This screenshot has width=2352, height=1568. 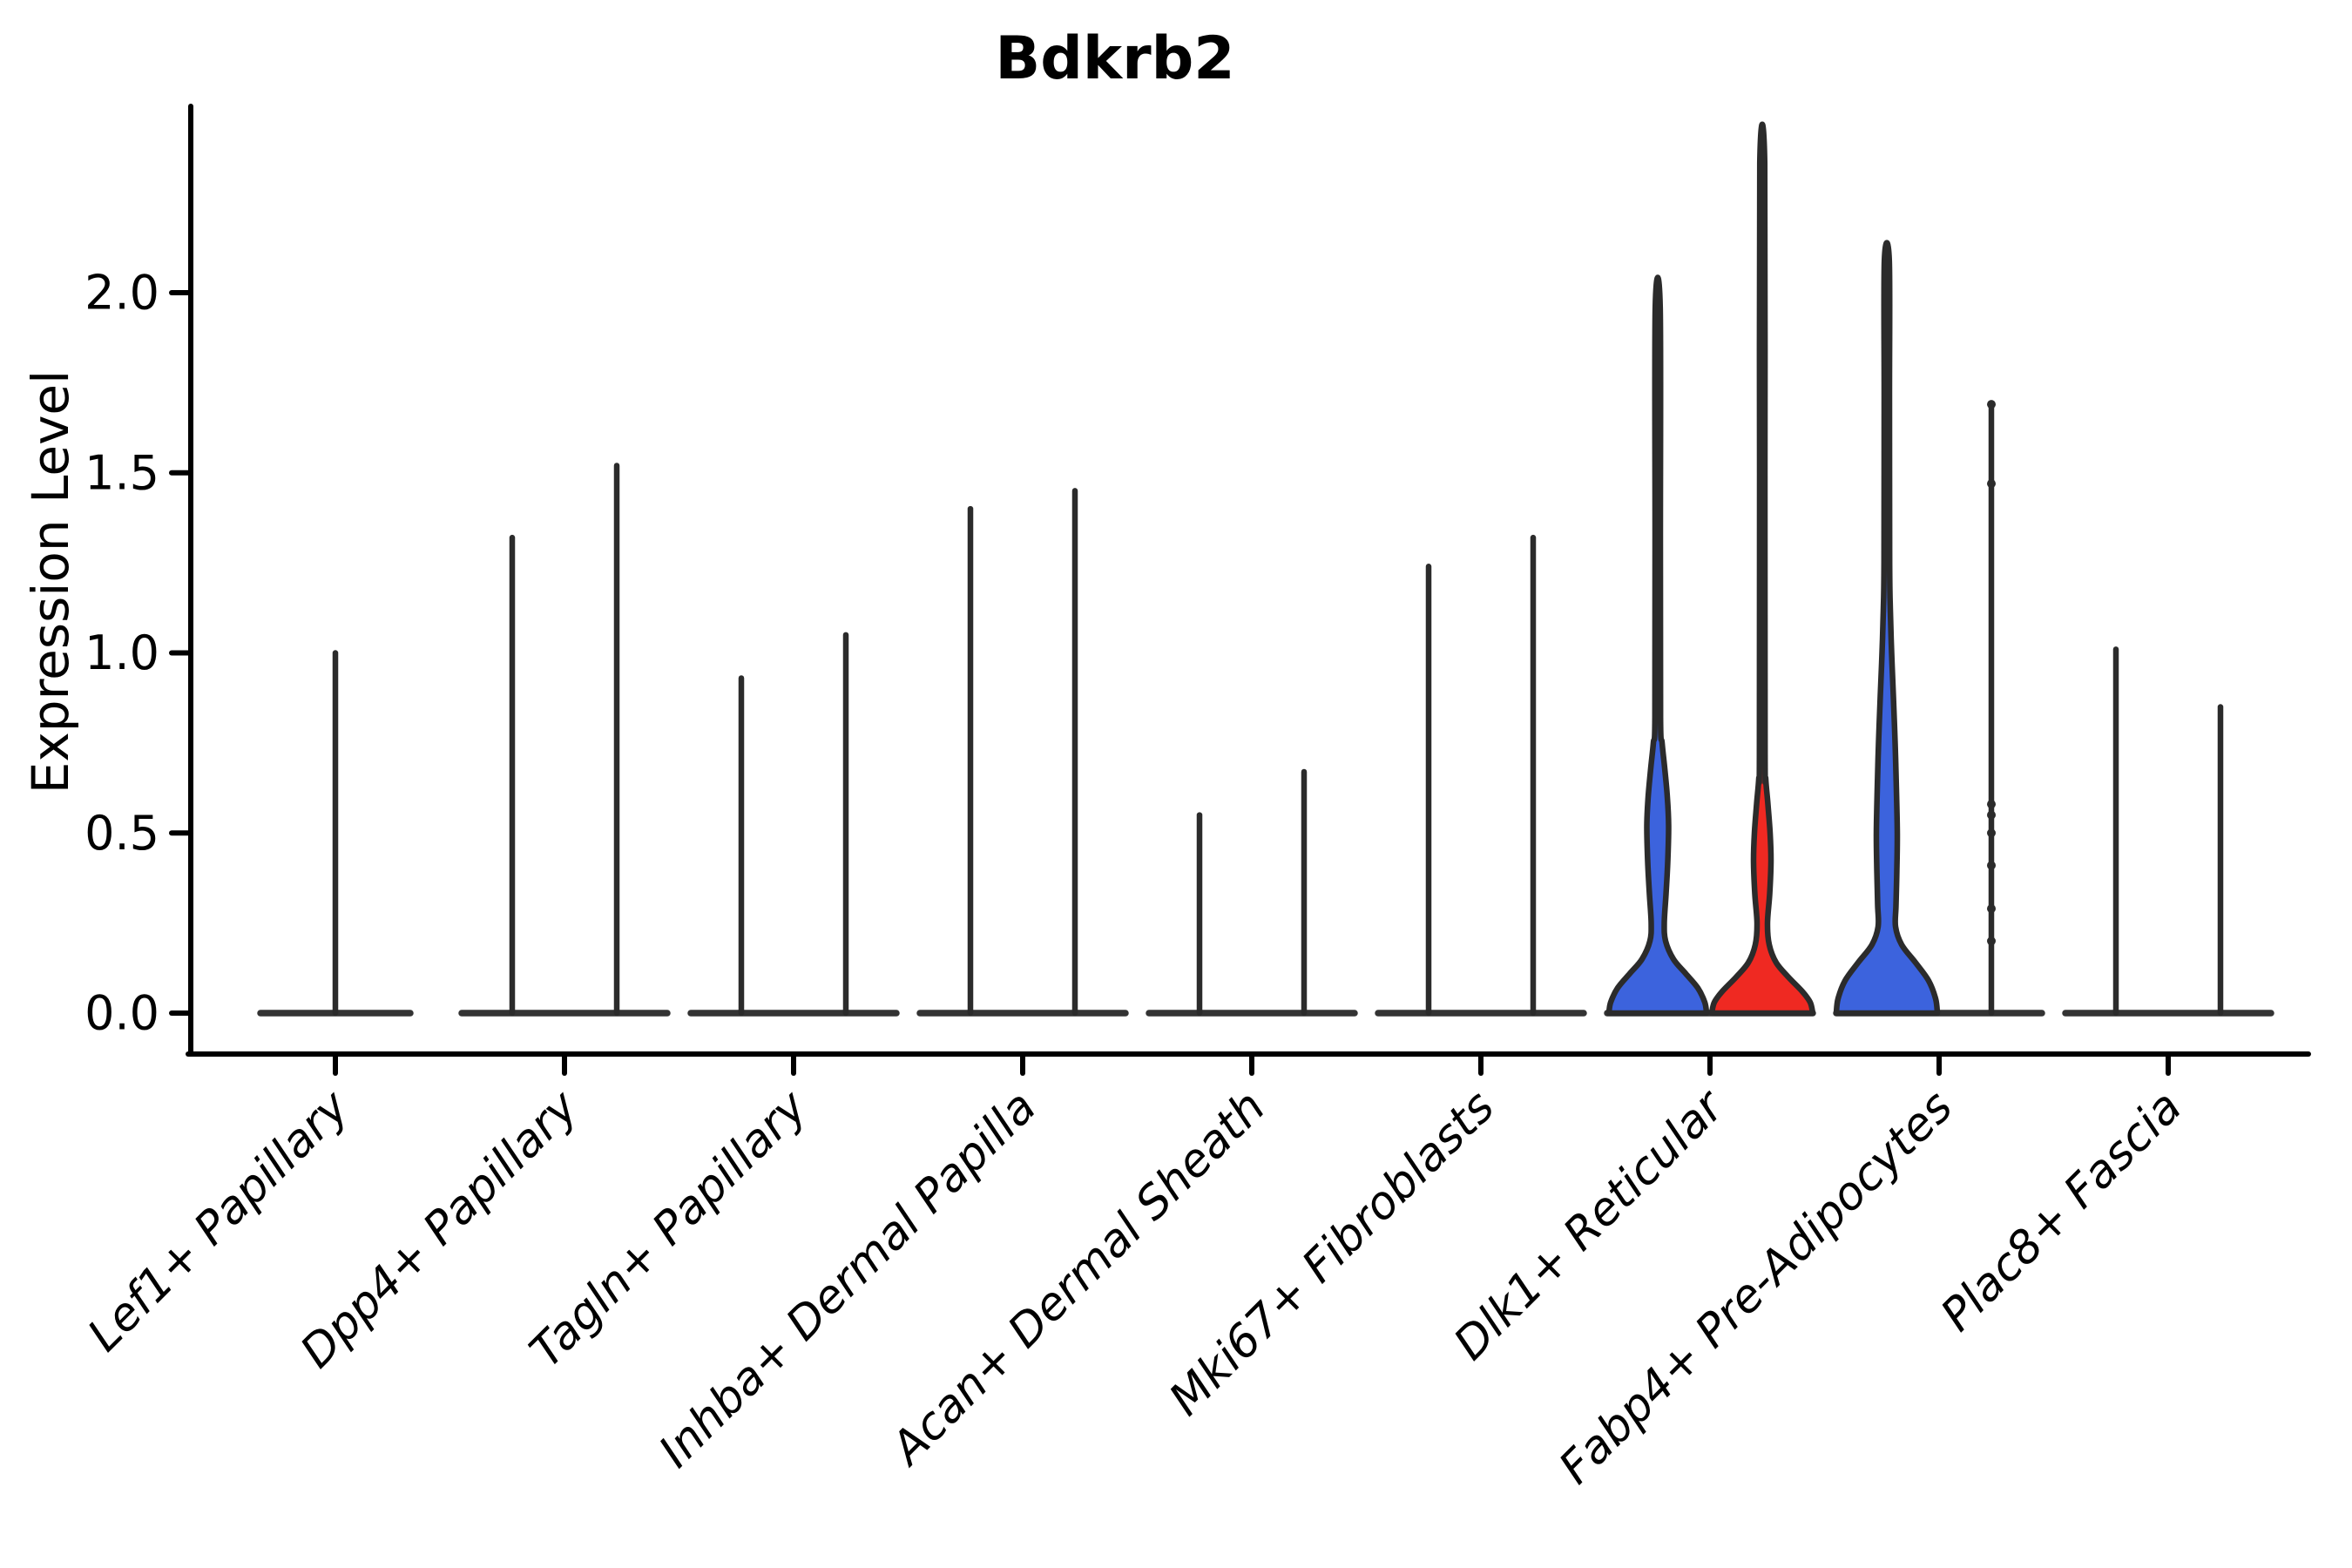 What do you see at coordinates (121, 1014) in the screenshot?
I see `y-tick-label: 0.0` at bounding box center [121, 1014].